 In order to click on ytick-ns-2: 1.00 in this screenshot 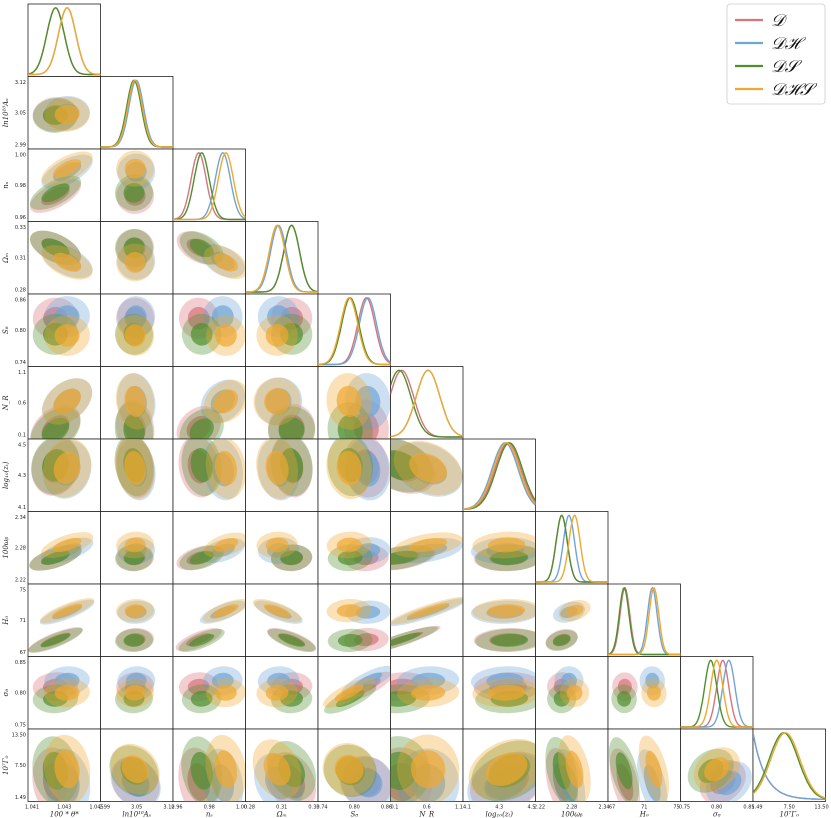, I will do `click(20, 156)`.